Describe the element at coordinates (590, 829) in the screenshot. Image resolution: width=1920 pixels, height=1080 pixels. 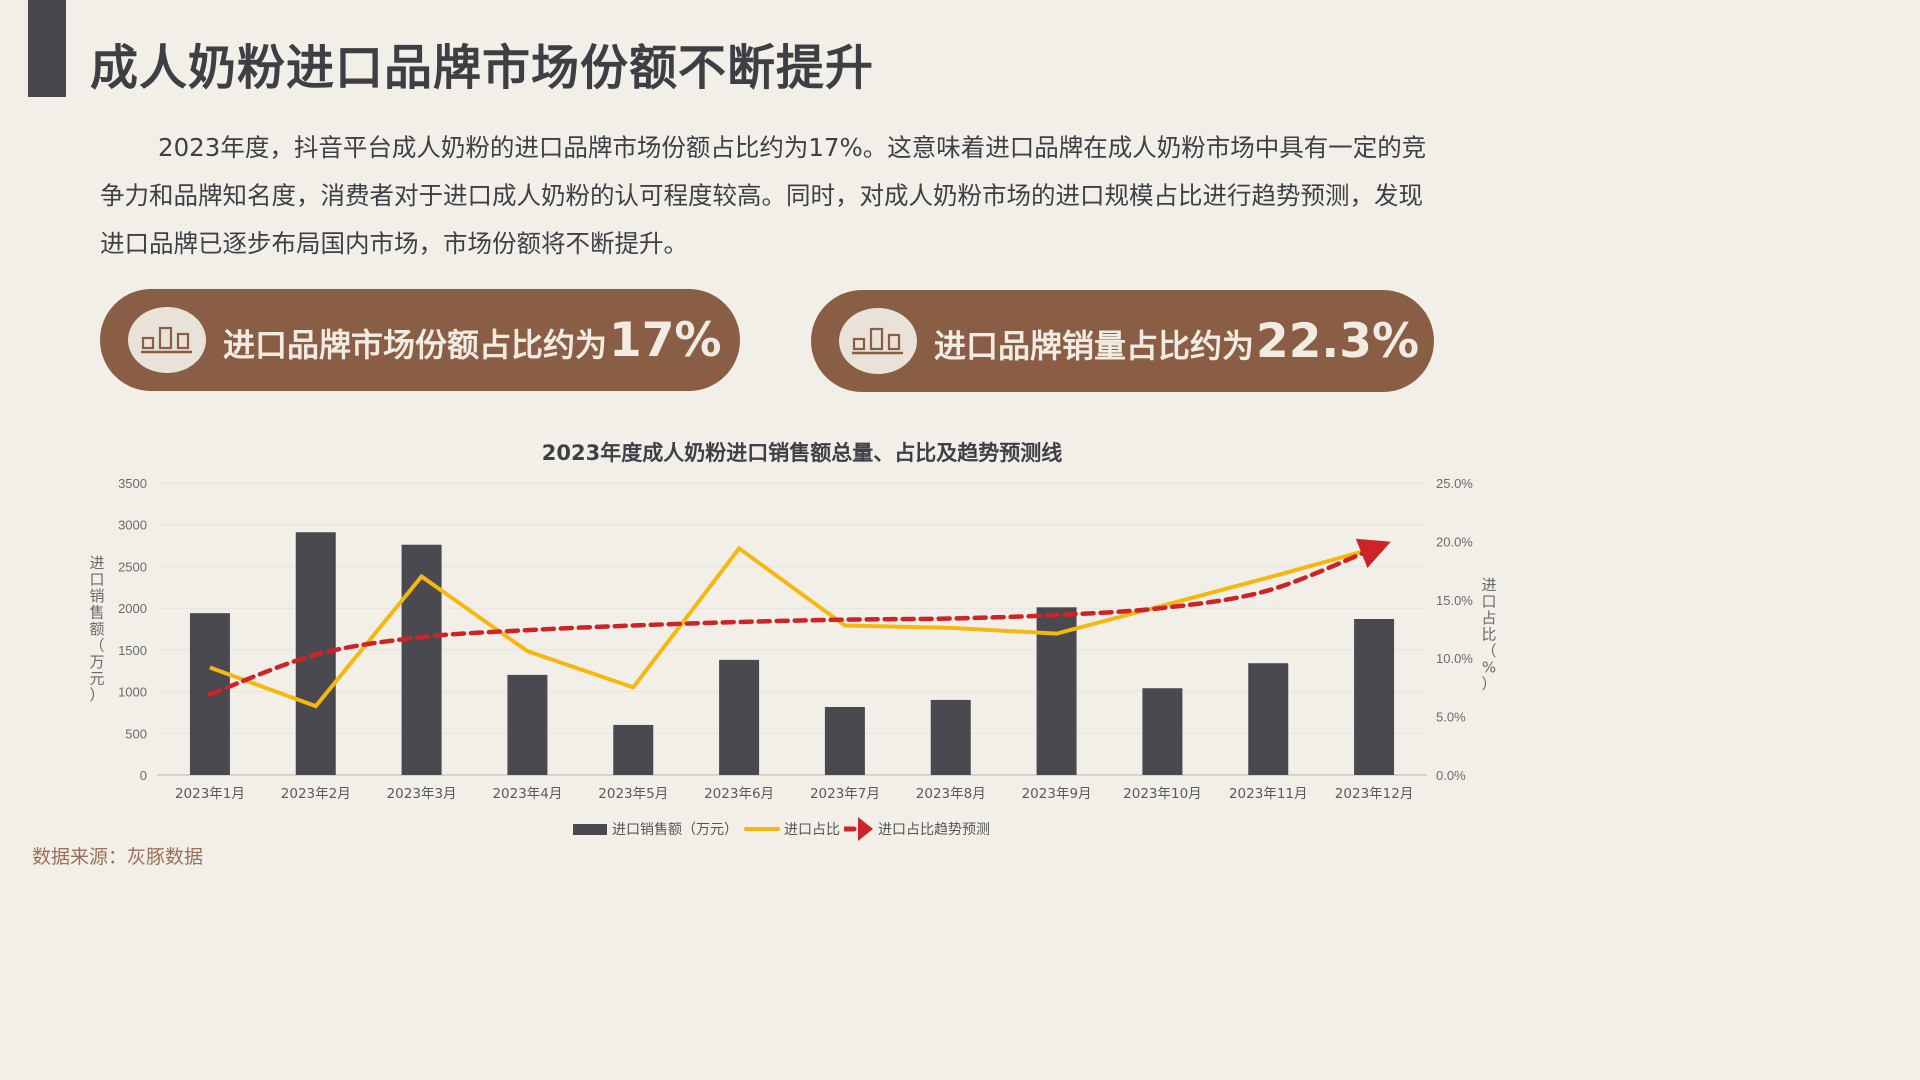
I see `legend-bar-swatch` at that location.